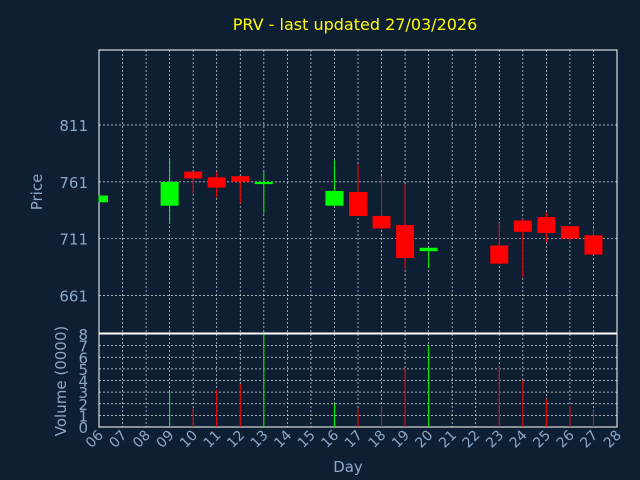 The width and height of the screenshot is (640, 480). I want to click on volume-tick-label: 3, so click(83, 393).